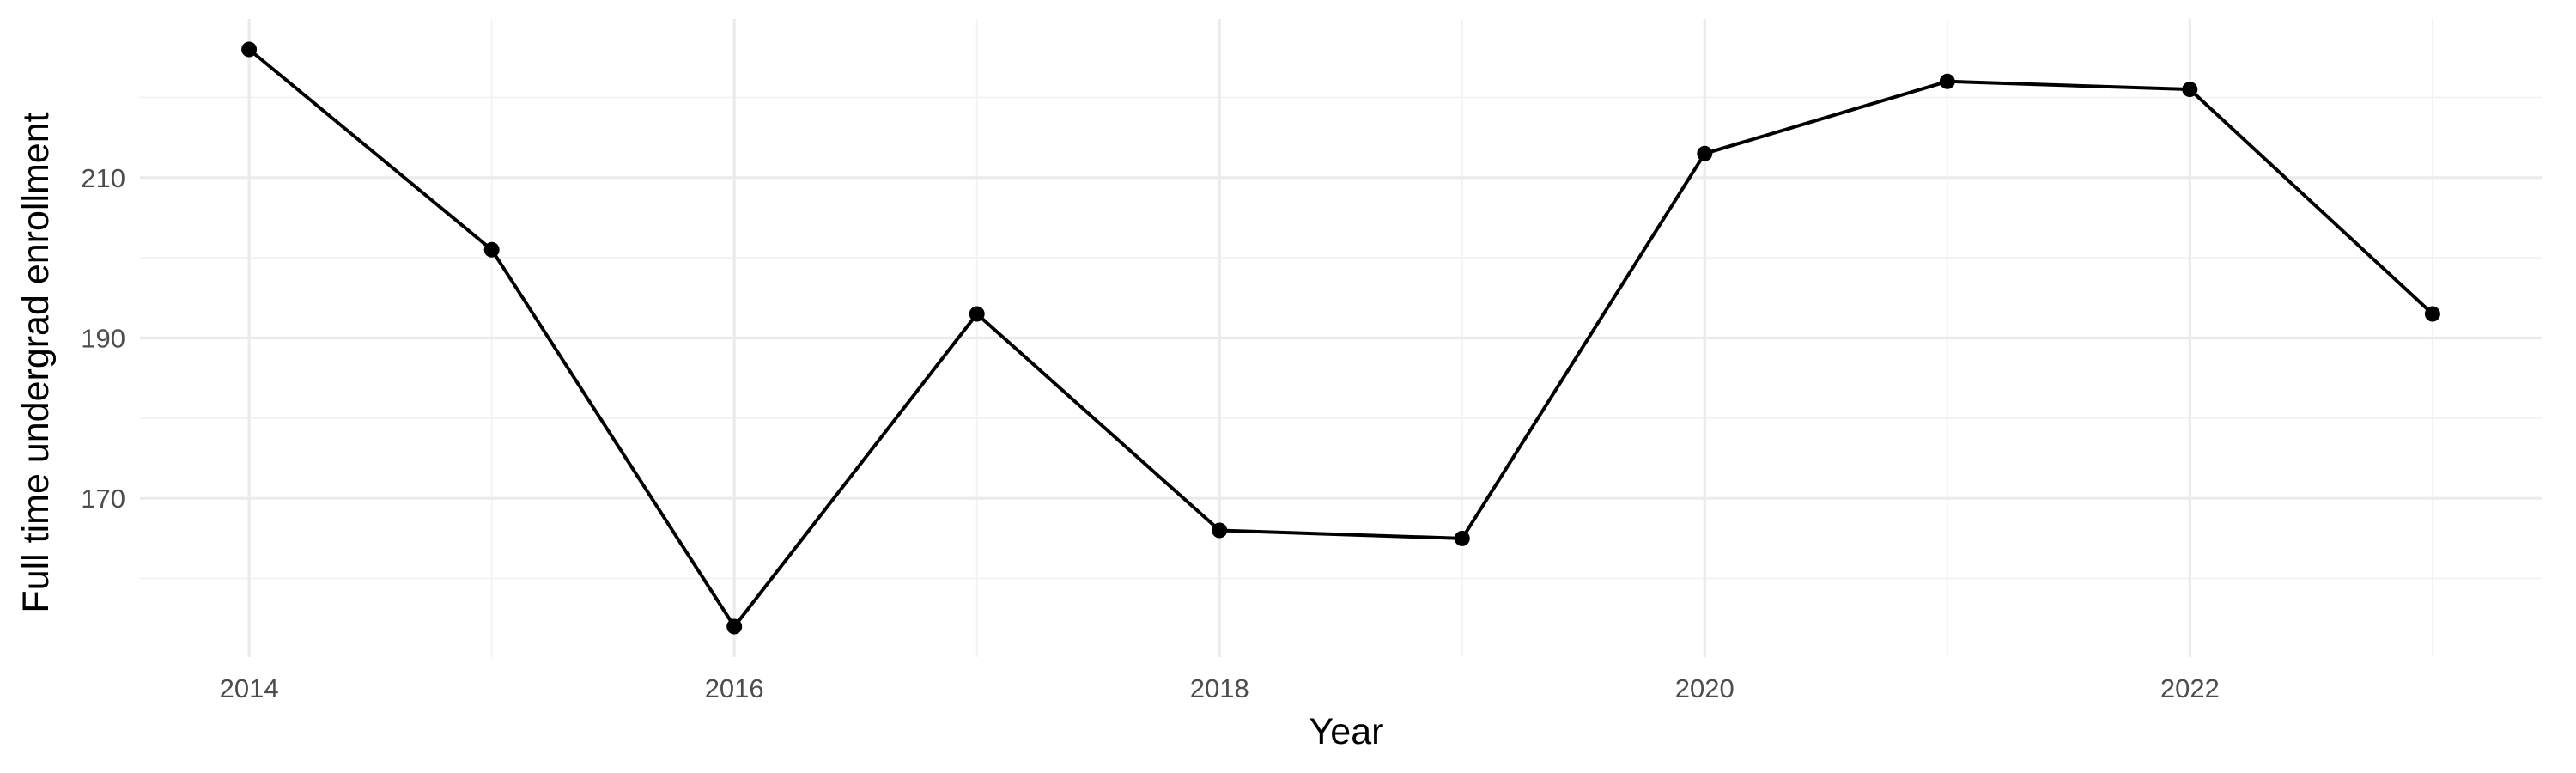 The height and width of the screenshot is (773, 2576). Describe the element at coordinates (492, 250) in the screenshot. I see `data-point-2015` at that location.